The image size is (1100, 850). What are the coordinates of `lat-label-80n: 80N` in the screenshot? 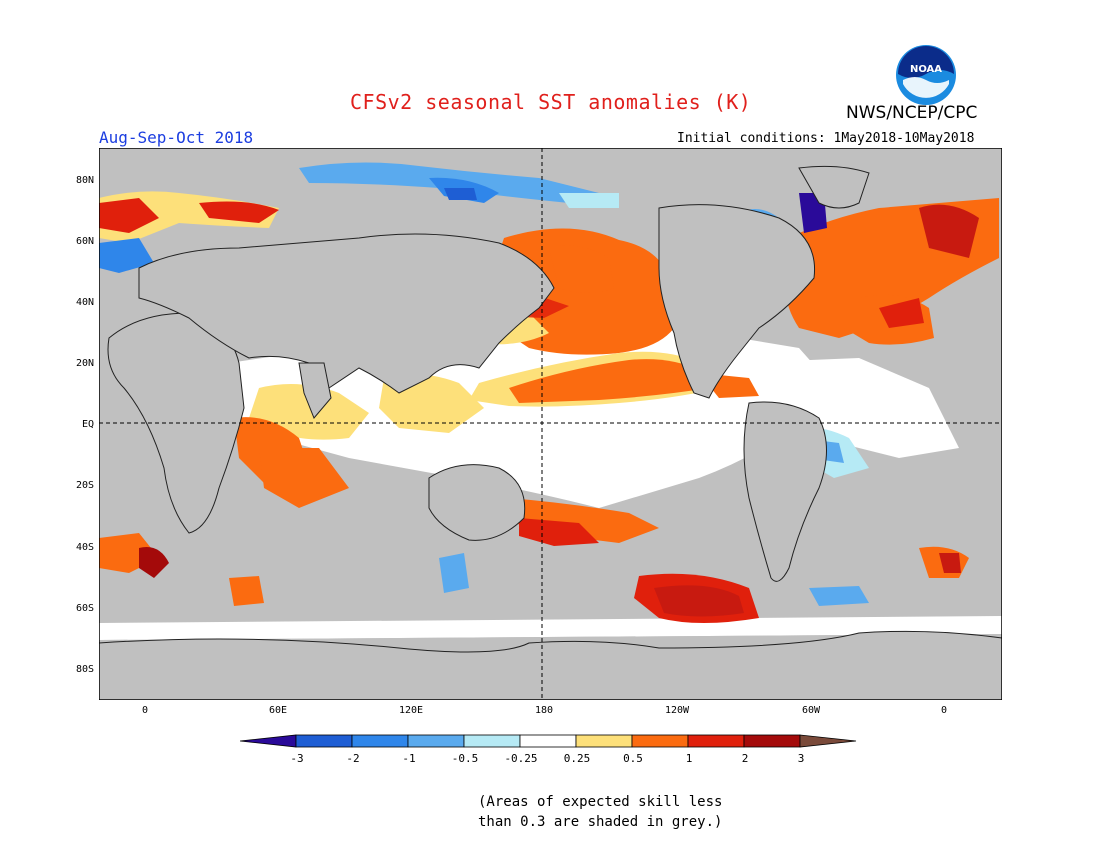 It's located at (84, 180).